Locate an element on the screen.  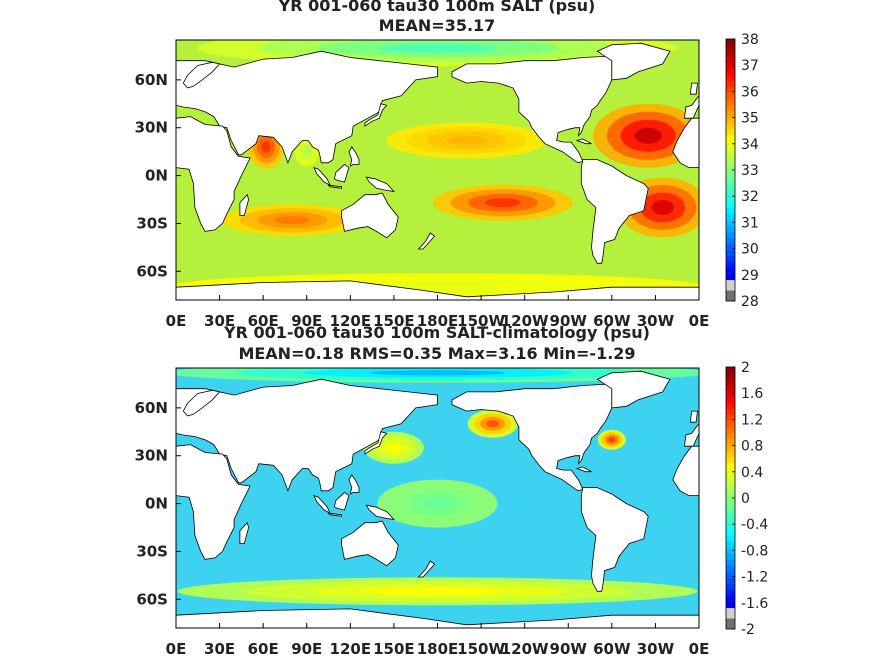
land-uk is located at coordinates (693, 88).